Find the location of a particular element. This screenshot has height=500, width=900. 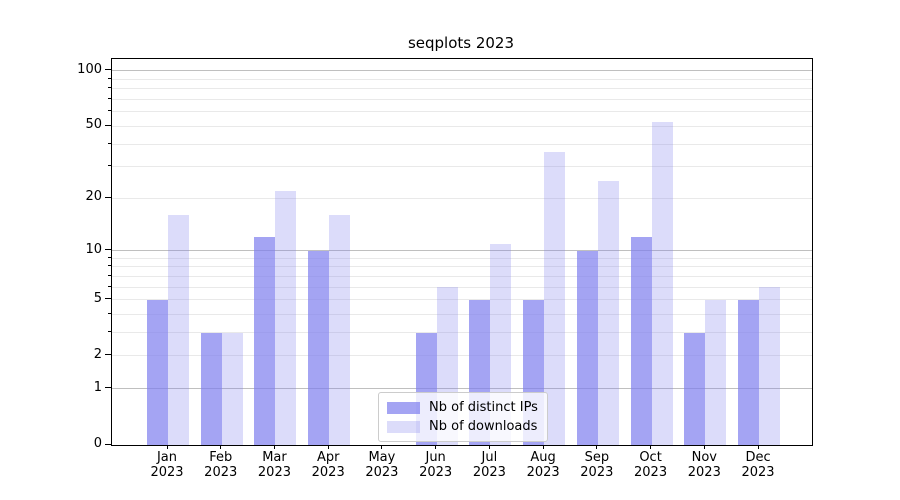

y-tick-label: 5 is located at coordinates (97, 298).